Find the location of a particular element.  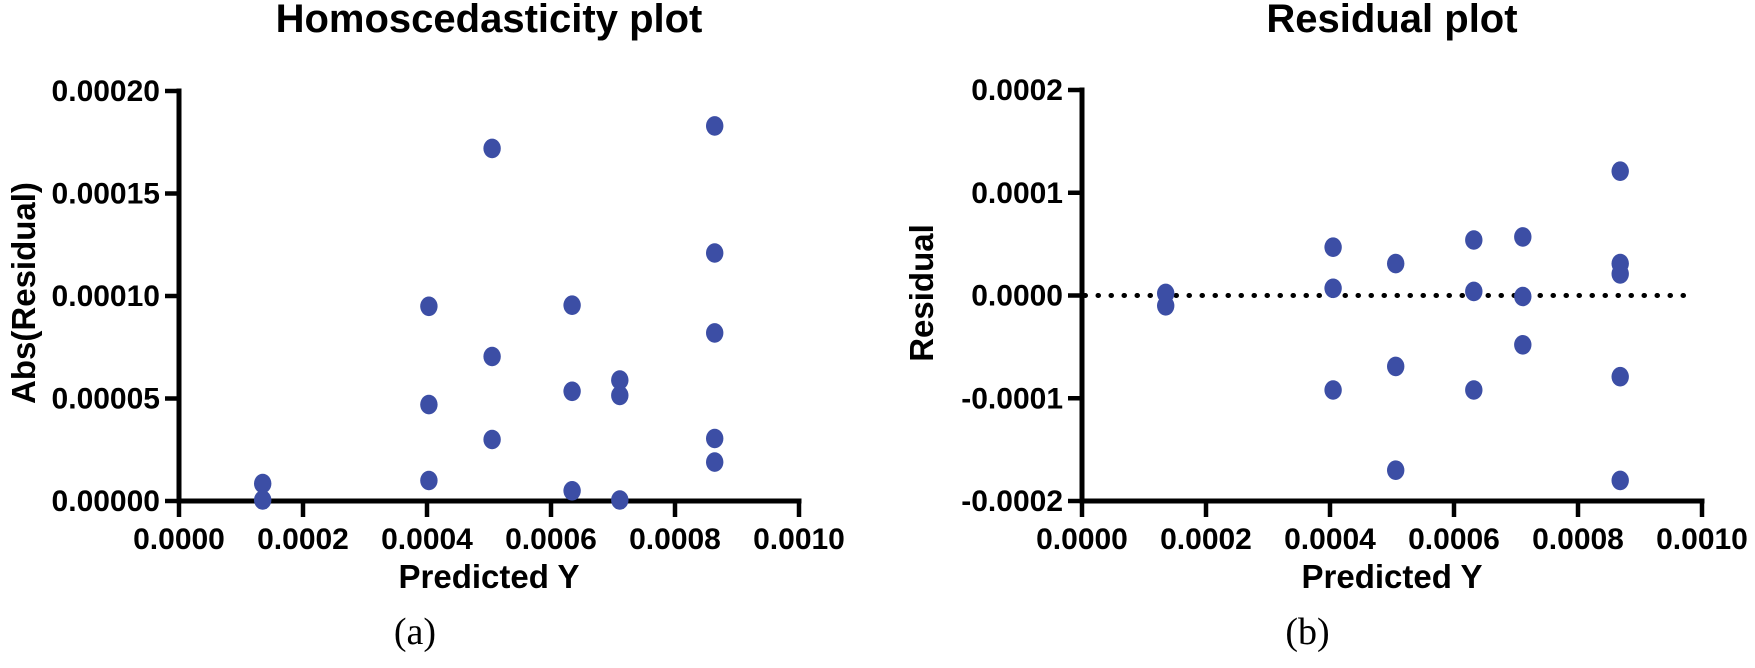

y-tick-label: 0.00015 is located at coordinates (106, 194).